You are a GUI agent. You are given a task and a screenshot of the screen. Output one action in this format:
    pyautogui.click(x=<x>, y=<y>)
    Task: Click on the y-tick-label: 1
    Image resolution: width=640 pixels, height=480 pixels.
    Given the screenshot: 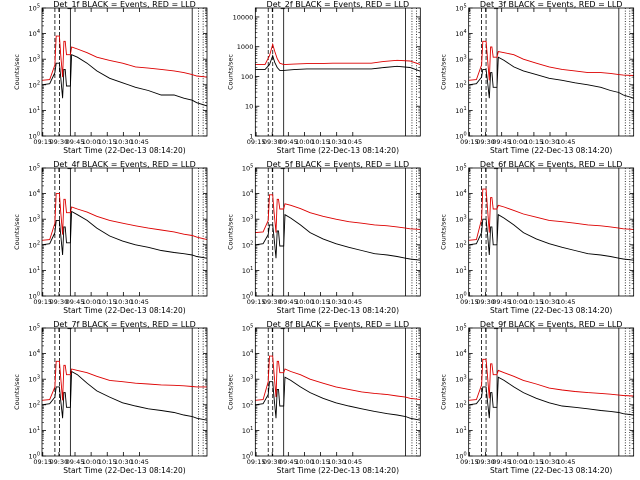 What is the action you would take?
    pyautogui.click(x=251, y=137)
    